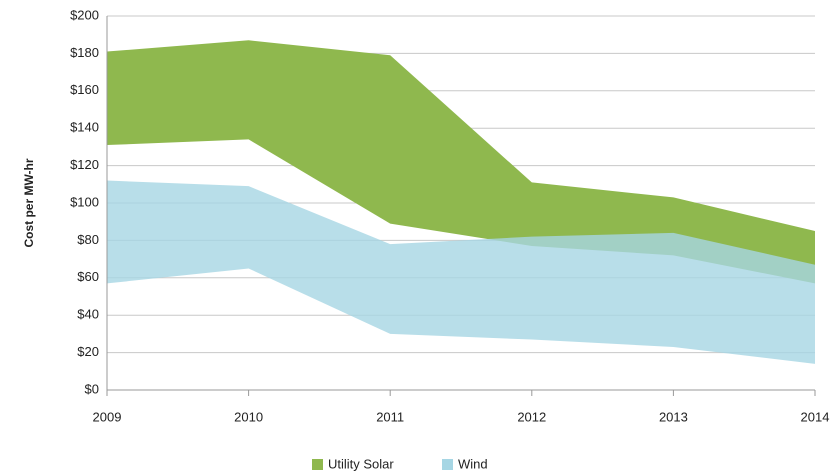  Describe the element at coordinates (84, 52) in the screenshot. I see `y-tick-label: $180` at that location.